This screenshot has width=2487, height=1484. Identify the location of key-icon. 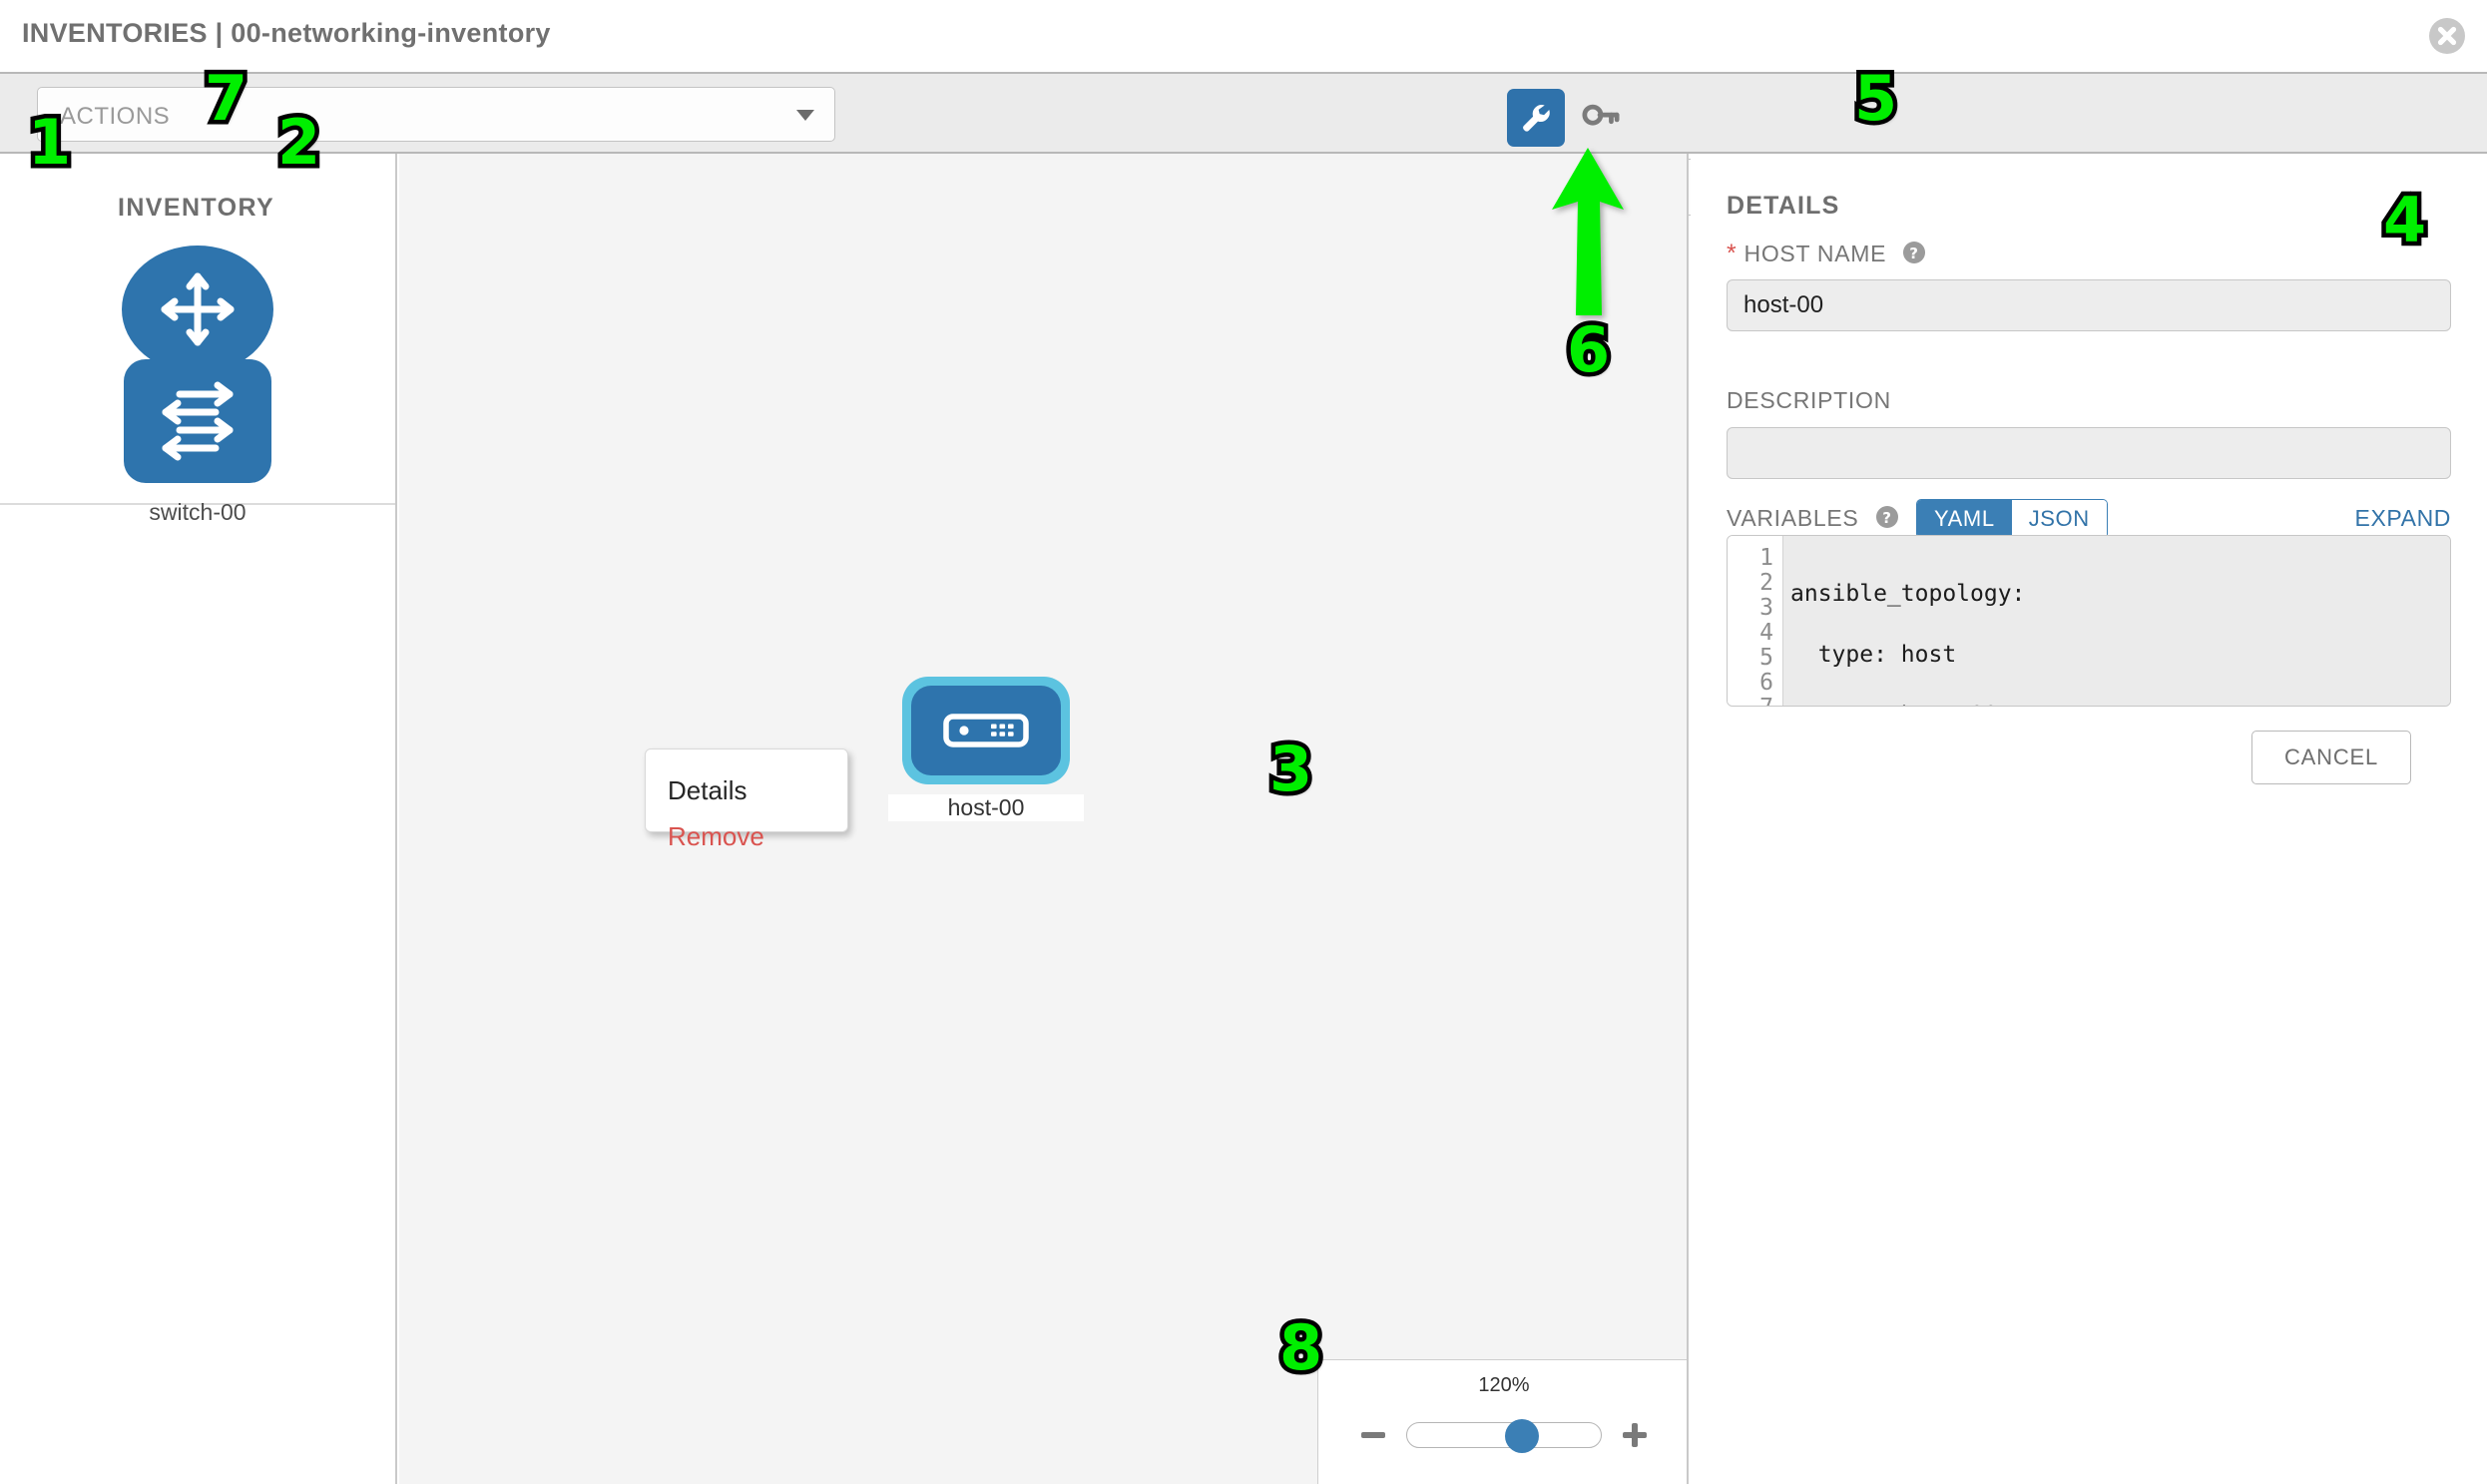
(1601, 118).